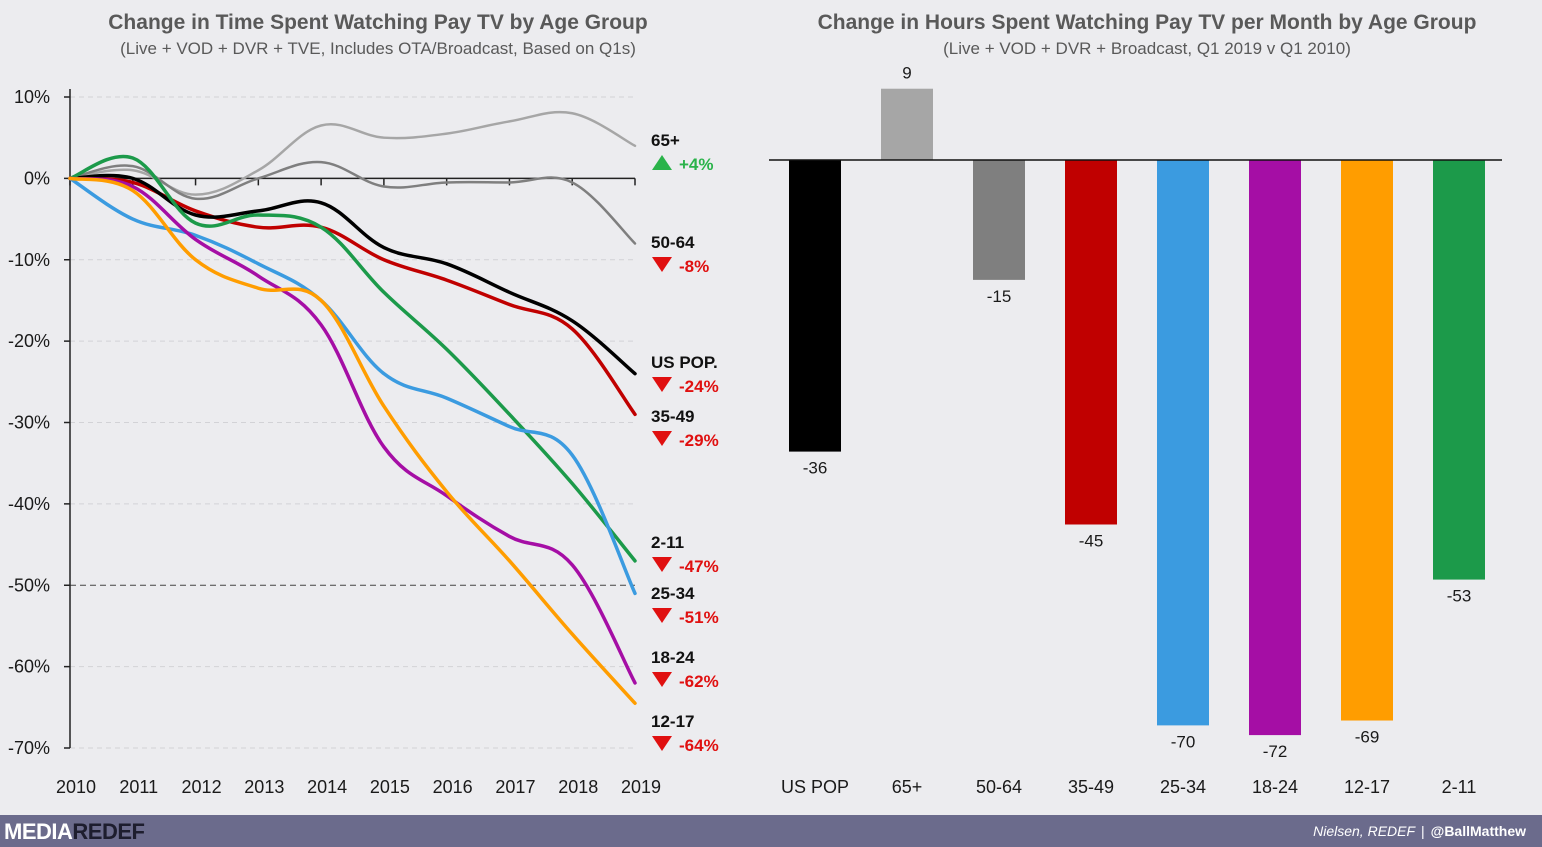  What do you see at coordinates (29, 585) in the screenshot?
I see `y-tick-label: -50%` at bounding box center [29, 585].